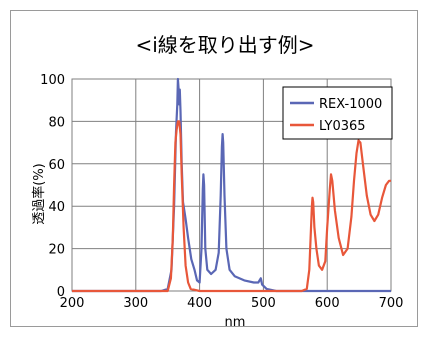 This screenshot has height=338, width=432. What do you see at coordinates (56, 250) in the screenshot?
I see `y-tick-label: 20` at bounding box center [56, 250].